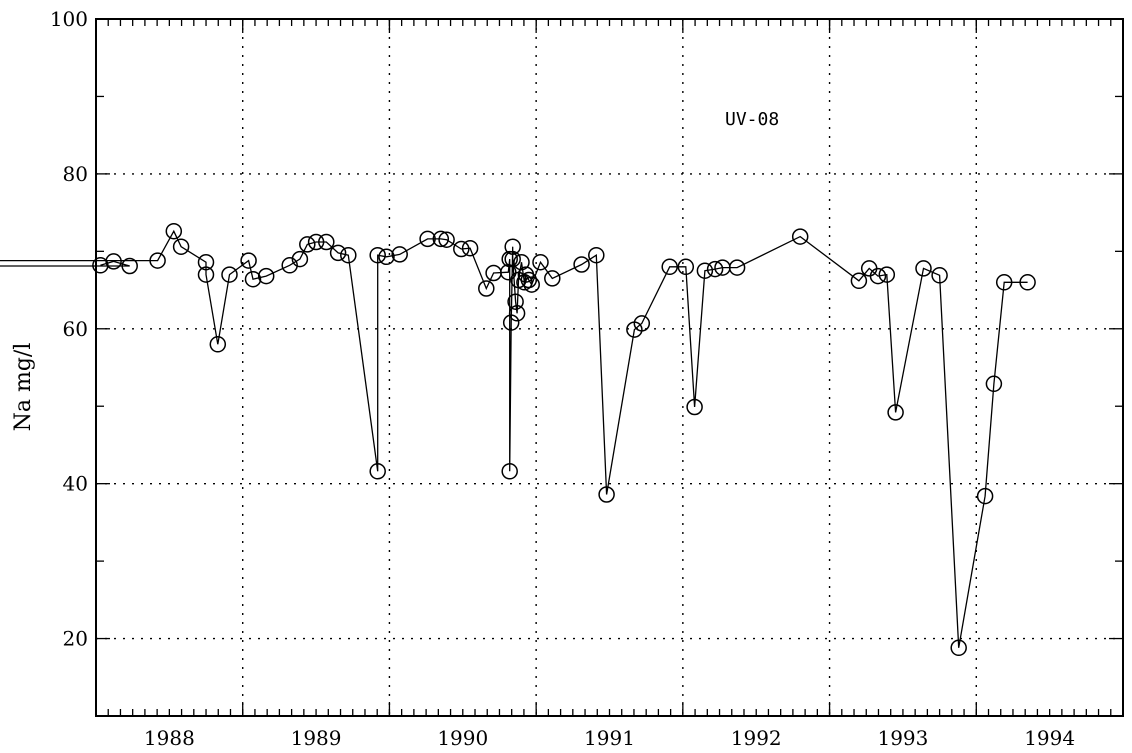  I want to click on x-tick-label: 1992, so click(756, 738).